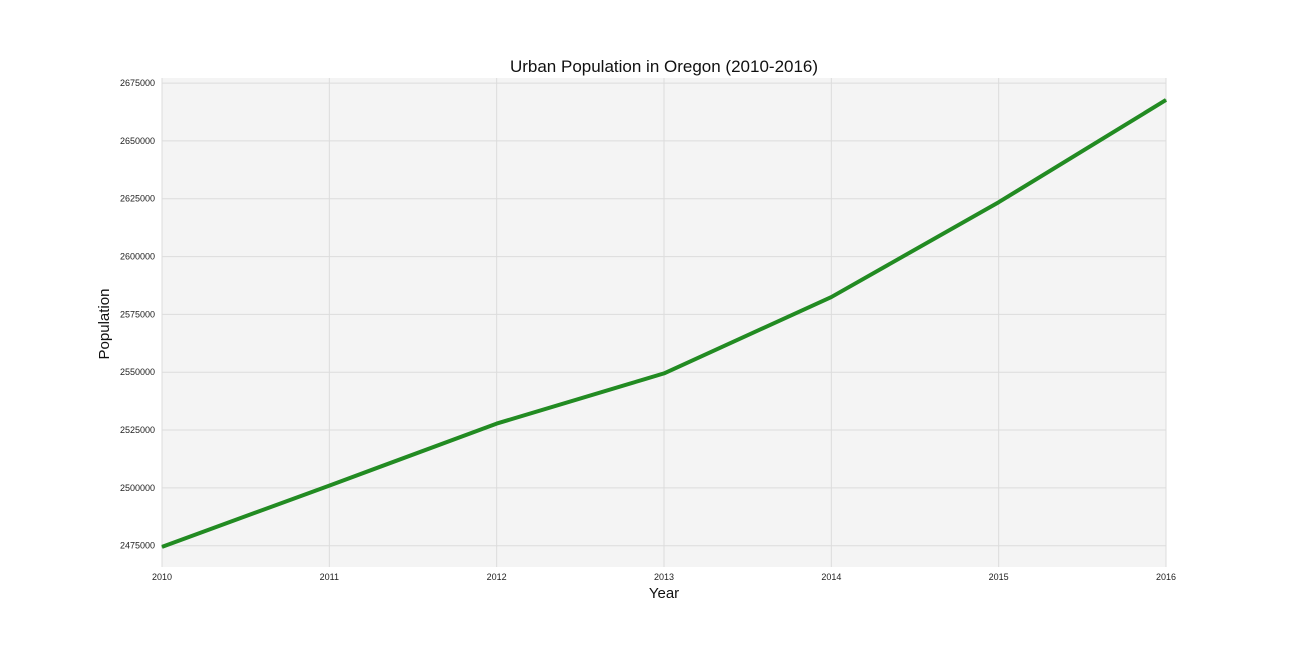  What do you see at coordinates (664, 66) in the screenshot?
I see `chart-title: Urban Population in Oregon (2010-2016)` at bounding box center [664, 66].